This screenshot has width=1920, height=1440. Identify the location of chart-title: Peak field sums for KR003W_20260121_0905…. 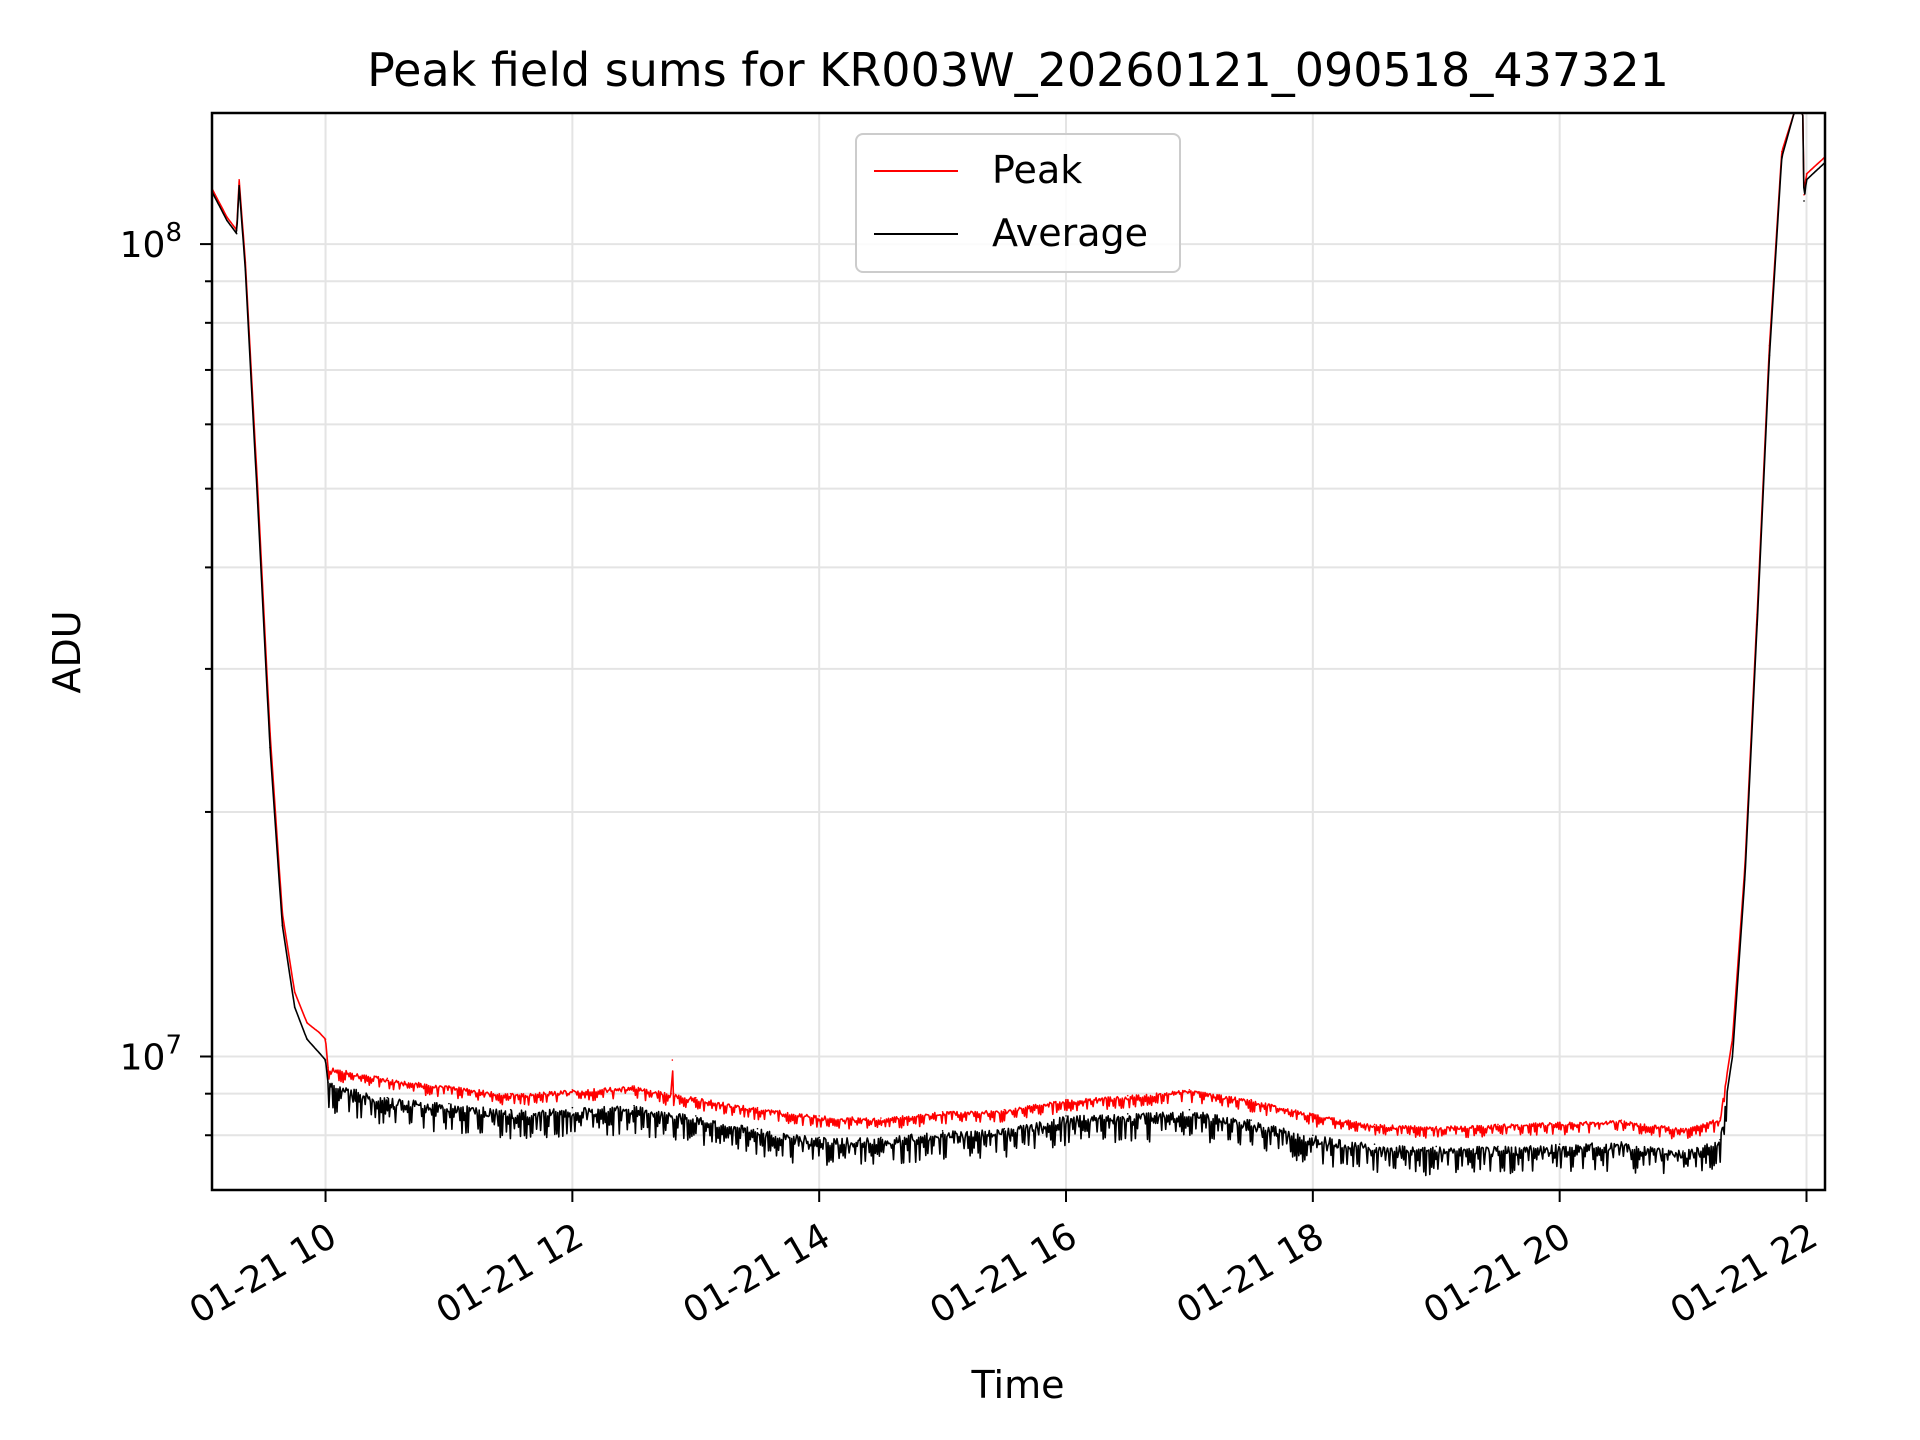
(1018, 70).